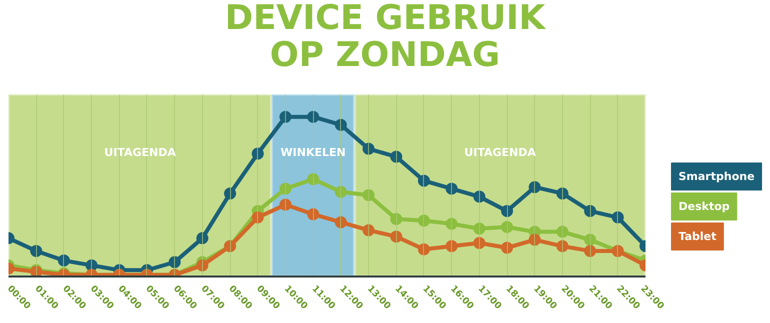 The width and height of the screenshot is (770, 323). Describe the element at coordinates (385, 38) in the screenshot. I see `chart-title: DEVICE GEBRUIK OP ZONDAG` at that location.